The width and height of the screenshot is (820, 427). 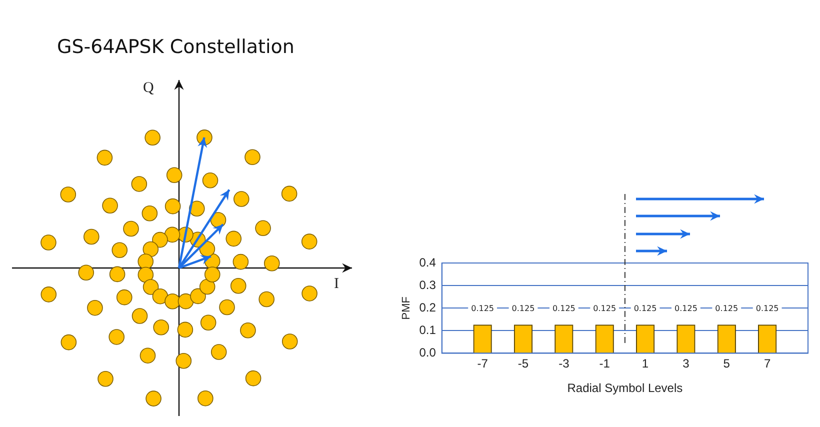 I want to click on y-tick-label: 0.3, so click(x=427, y=285).